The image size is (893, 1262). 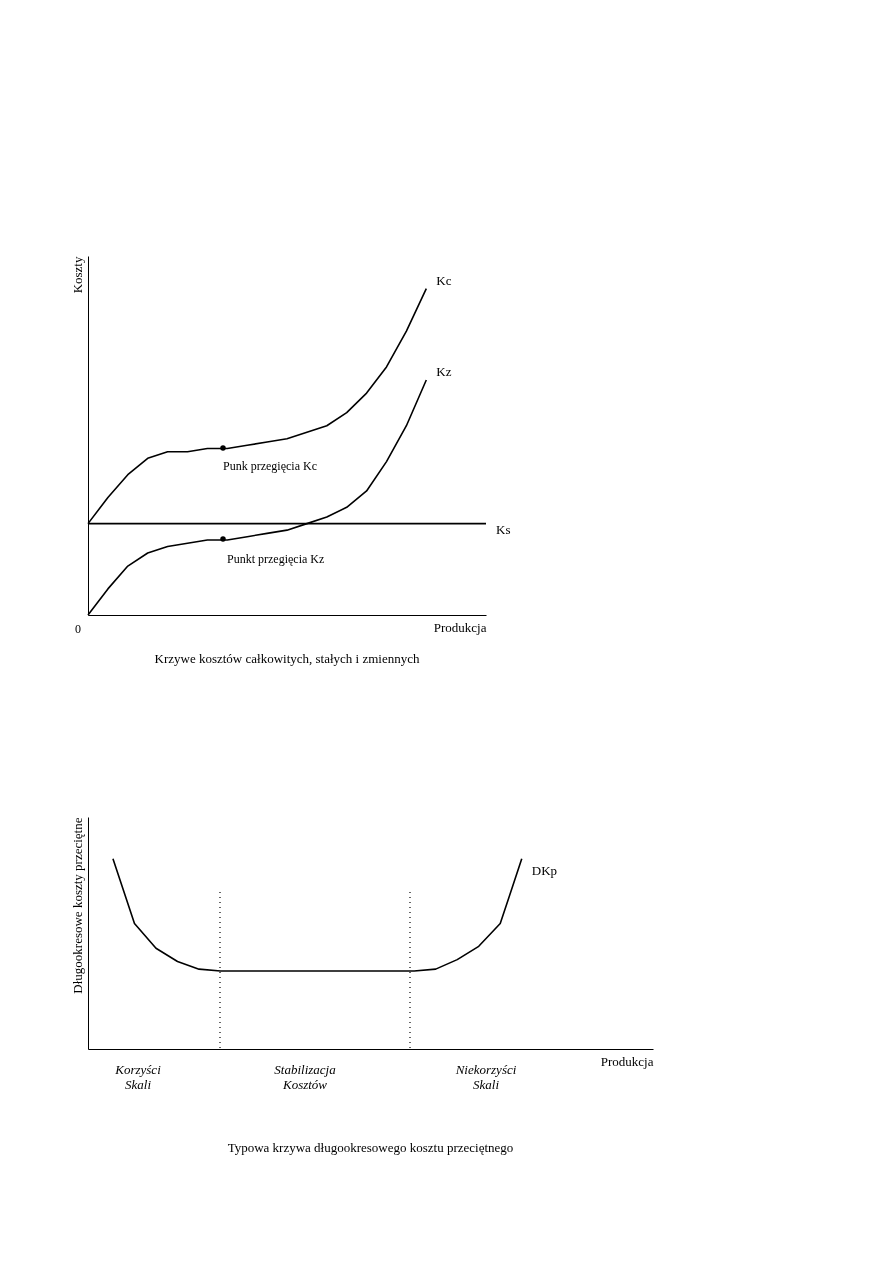 I want to click on text: Krzywe kosztów całkowitych, stałych i zmiennych, so click(x=287, y=658).